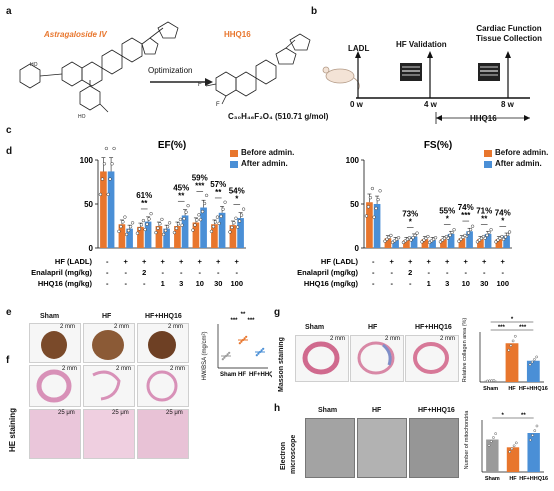 Image resolution: width=554 pixels, height=491 pixels. I want to click on table-cell: 100, so click(502, 283).